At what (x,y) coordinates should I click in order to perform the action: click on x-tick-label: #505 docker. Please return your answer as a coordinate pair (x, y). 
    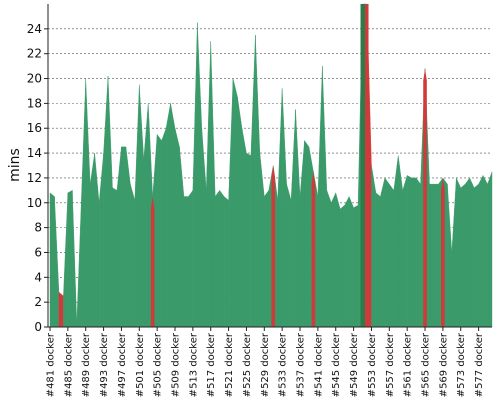
    Looking at the image, I should click on (158, 364).